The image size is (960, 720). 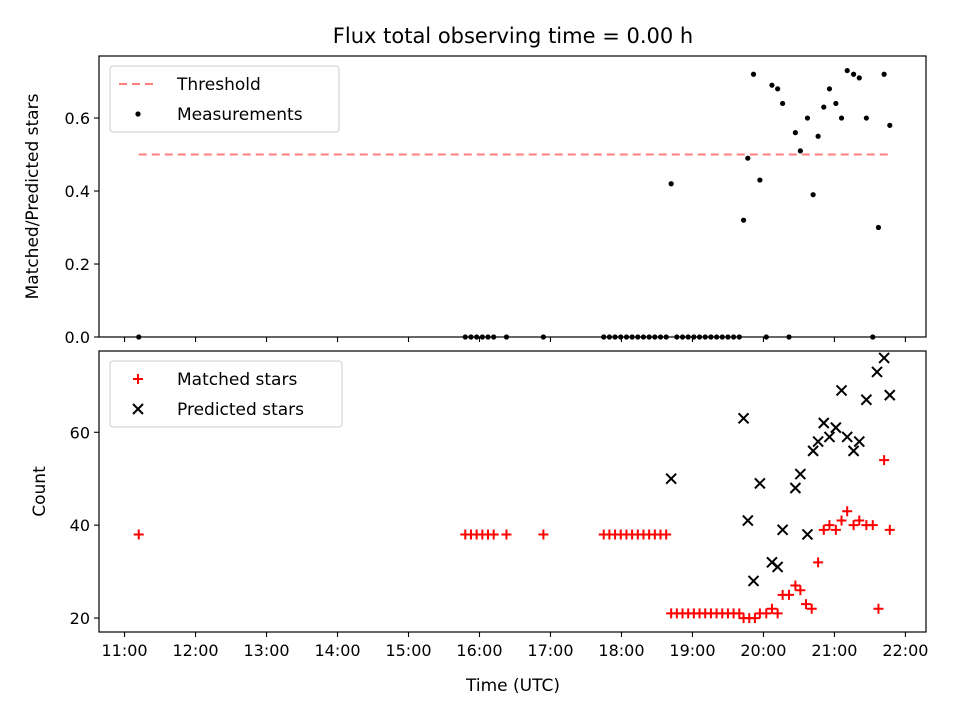 What do you see at coordinates (138, 409) in the screenshot?
I see `legend-predicted-swatch` at bounding box center [138, 409].